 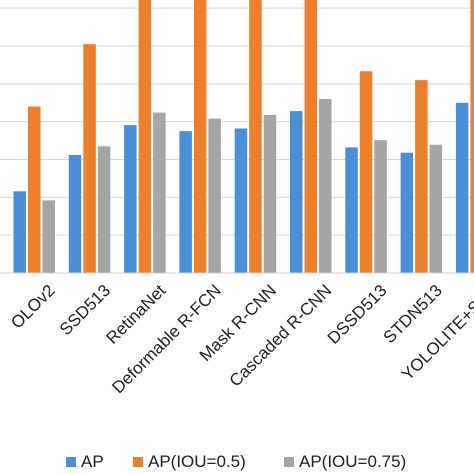 What do you see at coordinates (197, 461) in the screenshot?
I see `legend-label-ap-iou-05: AP(IOU=0.5)` at bounding box center [197, 461].